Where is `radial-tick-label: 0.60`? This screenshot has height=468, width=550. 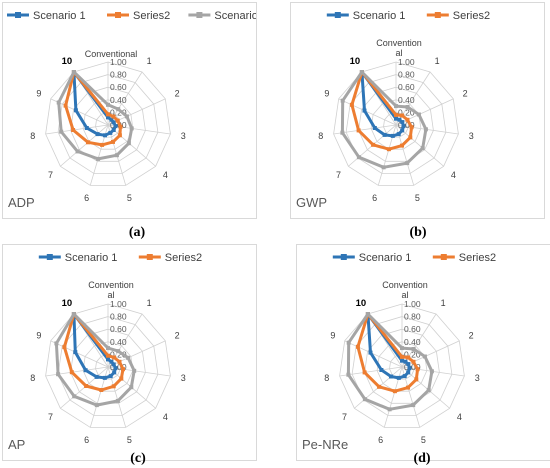
radial-tick-label: 0.60 is located at coordinates (118, 87).